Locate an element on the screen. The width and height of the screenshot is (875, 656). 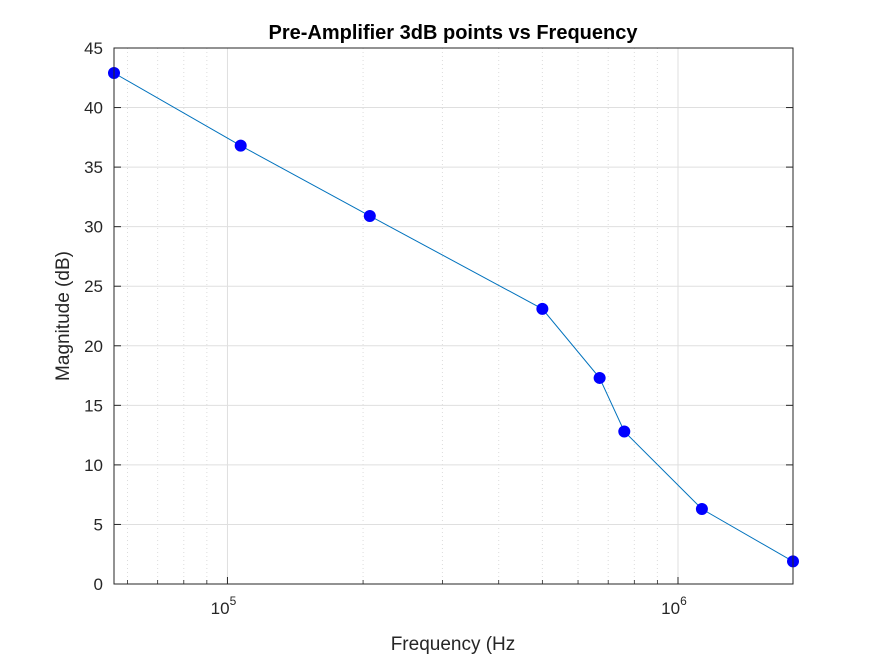
y-tick-label: 35 is located at coordinates (93, 167).